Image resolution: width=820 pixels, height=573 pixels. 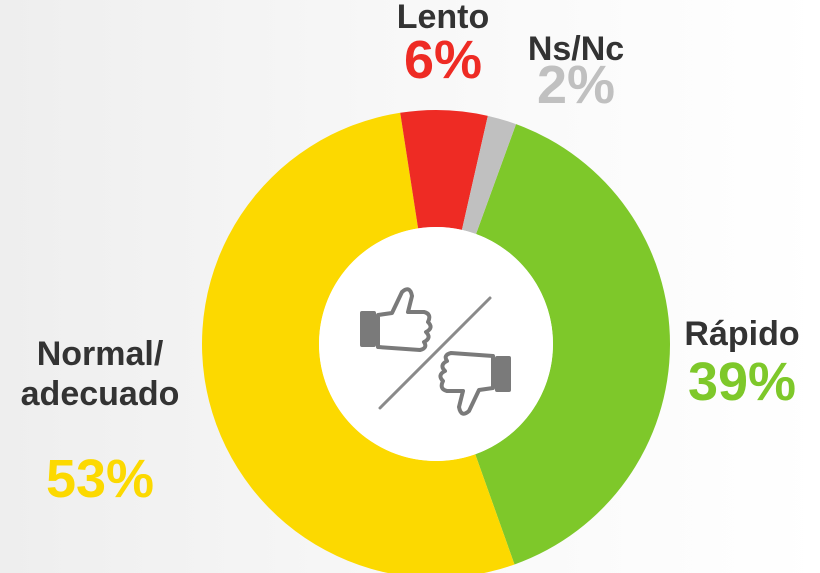 What do you see at coordinates (503, 374) in the screenshot?
I see `thumb-down-cuff` at bounding box center [503, 374].